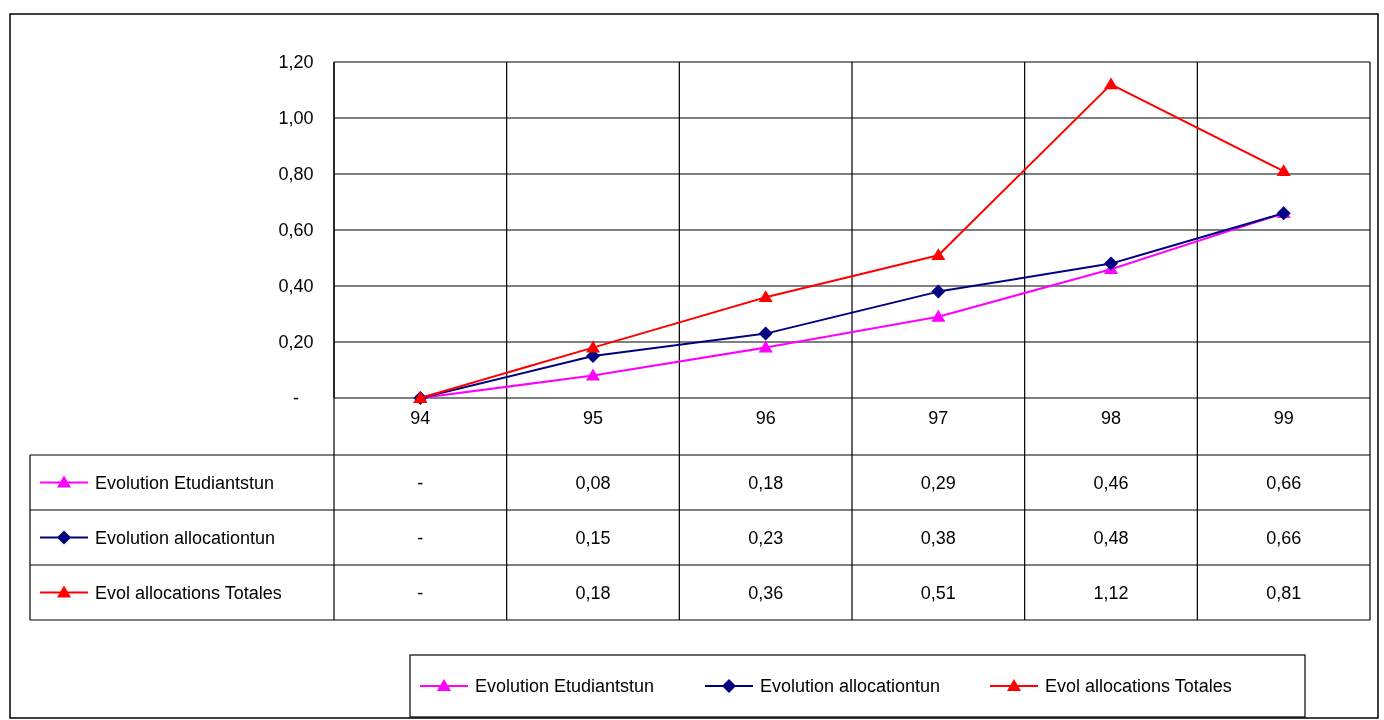  Describe the element at coordinates (1111, 592) in the screenshot. I see `data-label: 1,12` at that location.